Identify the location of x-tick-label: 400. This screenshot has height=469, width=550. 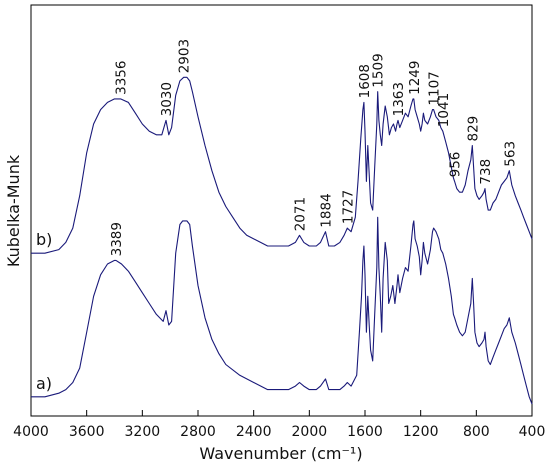
(532, 432).